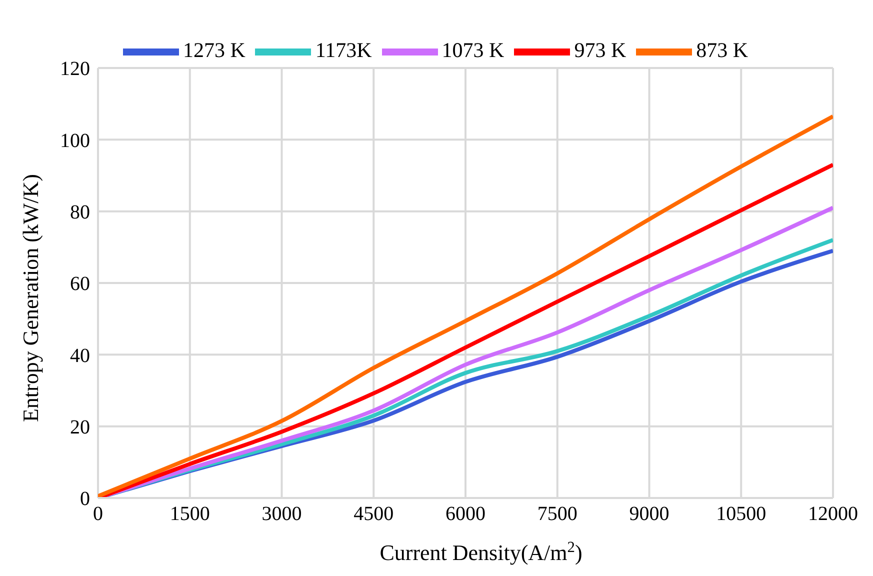 This screenshot has height=576, width=873. What do you see at coordinates (75, 69) in the screenshot?
I see `y-tick-label: 120` at bounding box center [75, 69].